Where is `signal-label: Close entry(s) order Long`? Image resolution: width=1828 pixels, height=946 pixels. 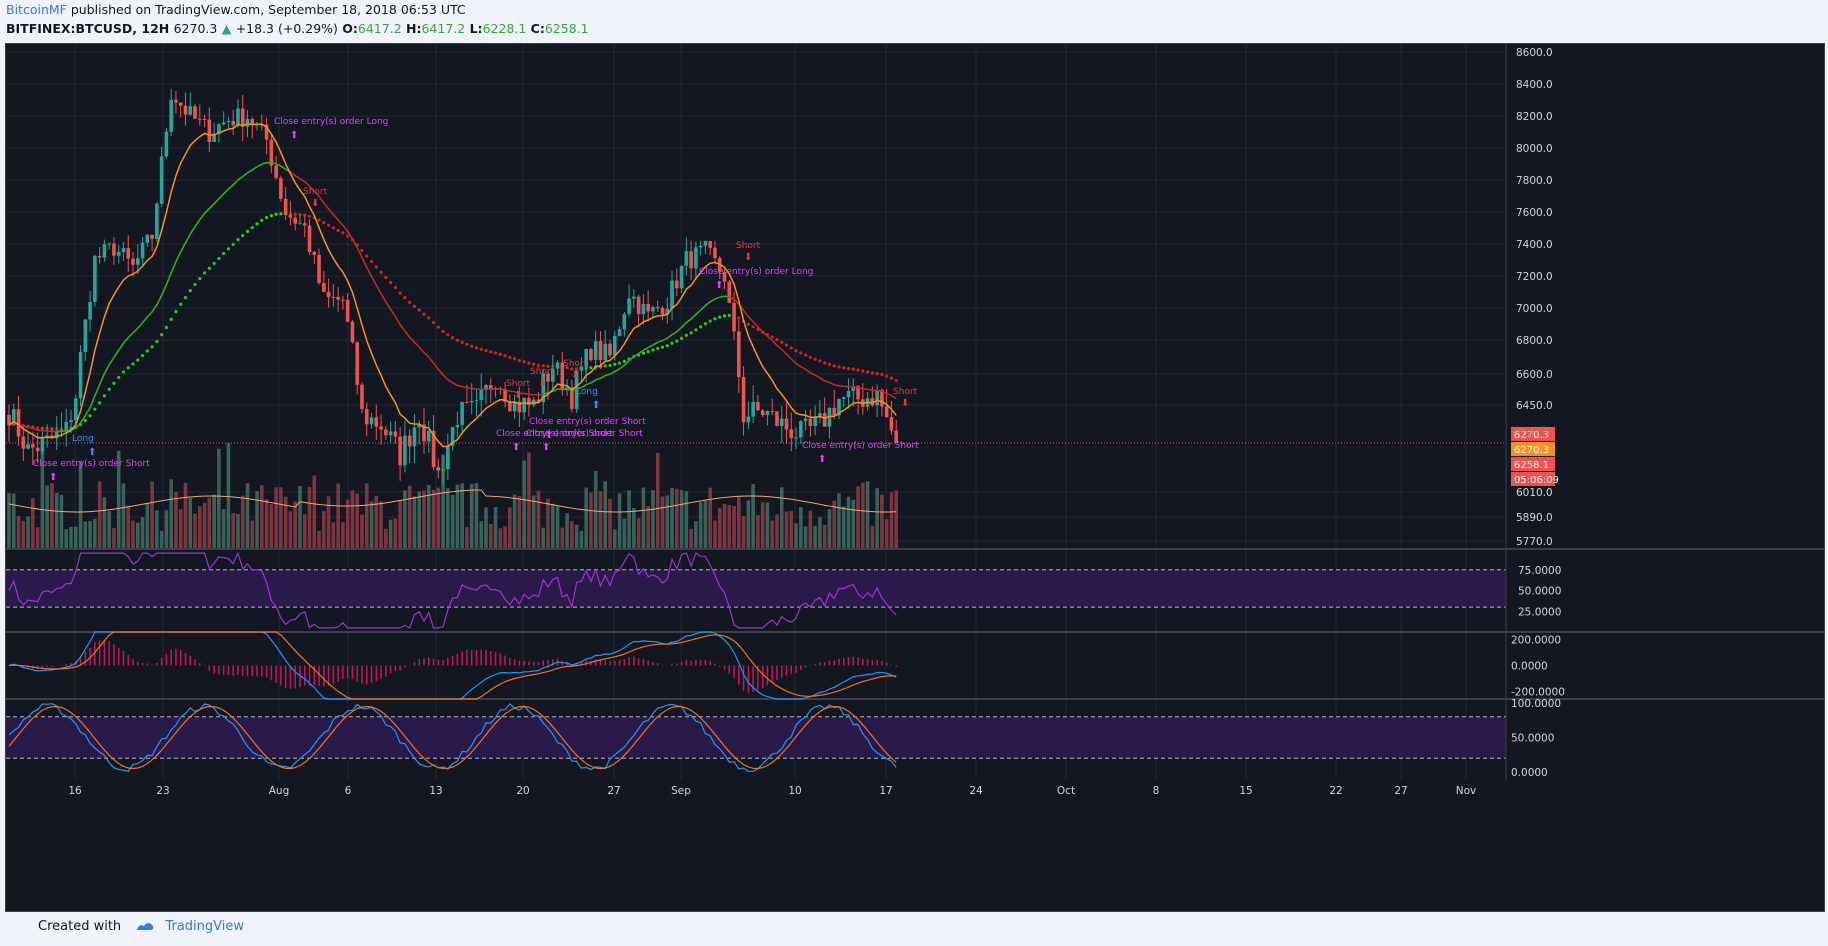
signal-label: Close entry(s) order Long is located at coordinates (331, 122).